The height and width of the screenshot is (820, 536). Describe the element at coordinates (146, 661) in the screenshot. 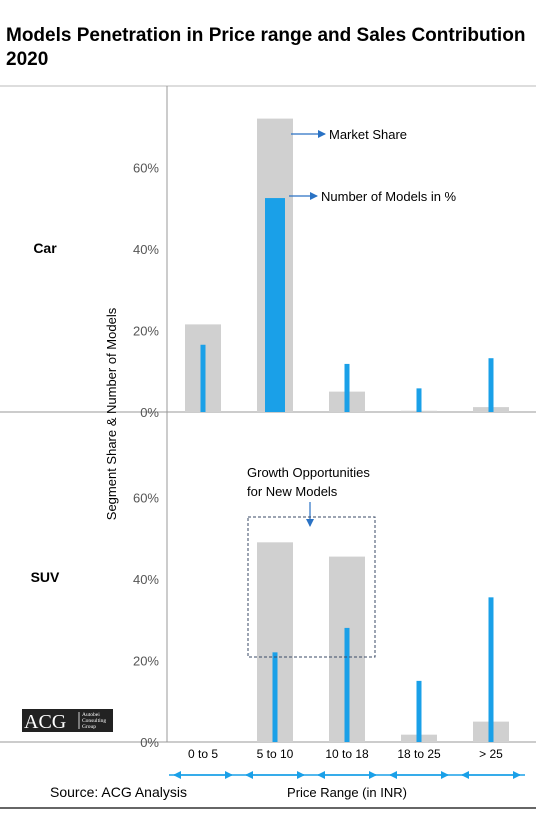

I see `y-tick-label-suv: 20%` at that location.